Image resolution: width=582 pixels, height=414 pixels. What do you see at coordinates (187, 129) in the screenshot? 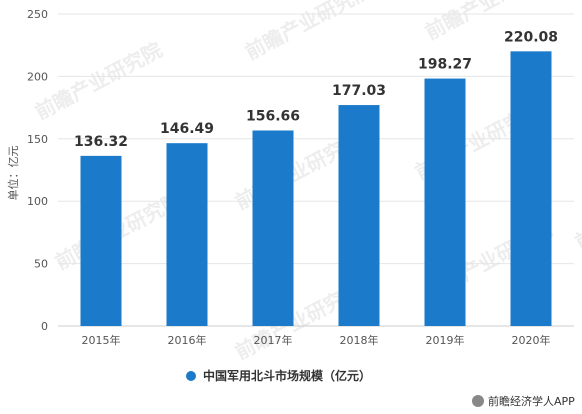
I see `data-label: 146.49` at bounding box center [187, 129].